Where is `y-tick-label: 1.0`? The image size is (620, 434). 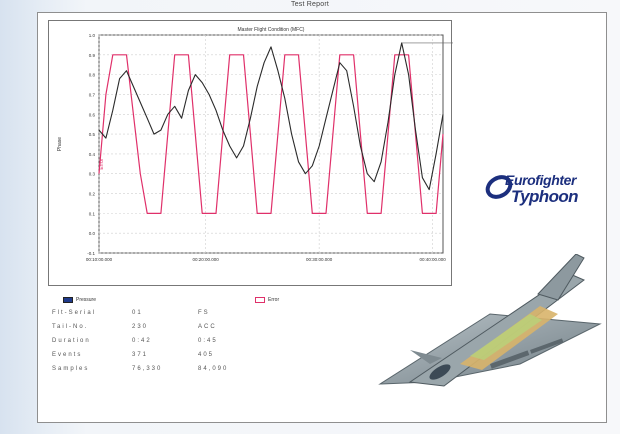 y-tick-label: 1.0 is located at coordinates (92, 35).